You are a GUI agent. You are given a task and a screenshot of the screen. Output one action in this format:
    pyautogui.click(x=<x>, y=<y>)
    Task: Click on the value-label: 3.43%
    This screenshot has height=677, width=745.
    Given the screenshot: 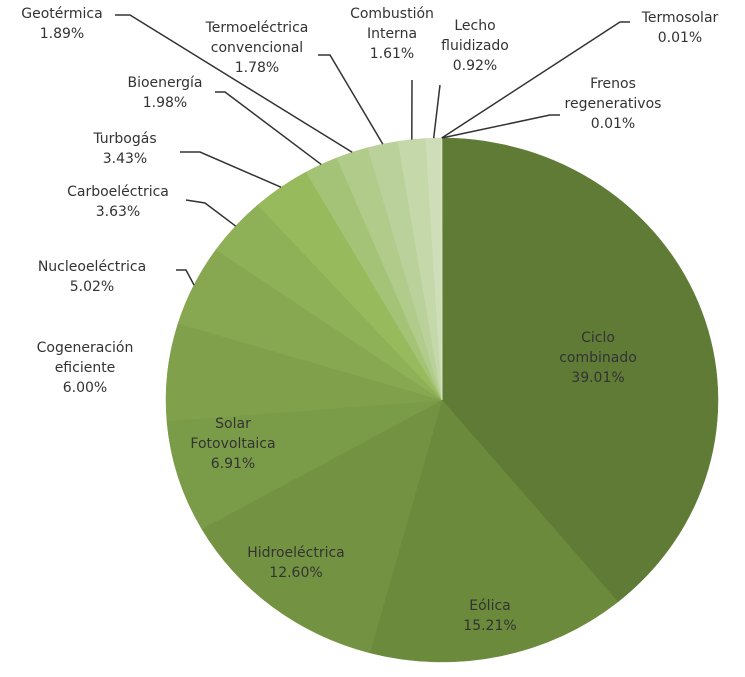 What is the action you would take?
    pyautogui.click(x=125, y=159)
    